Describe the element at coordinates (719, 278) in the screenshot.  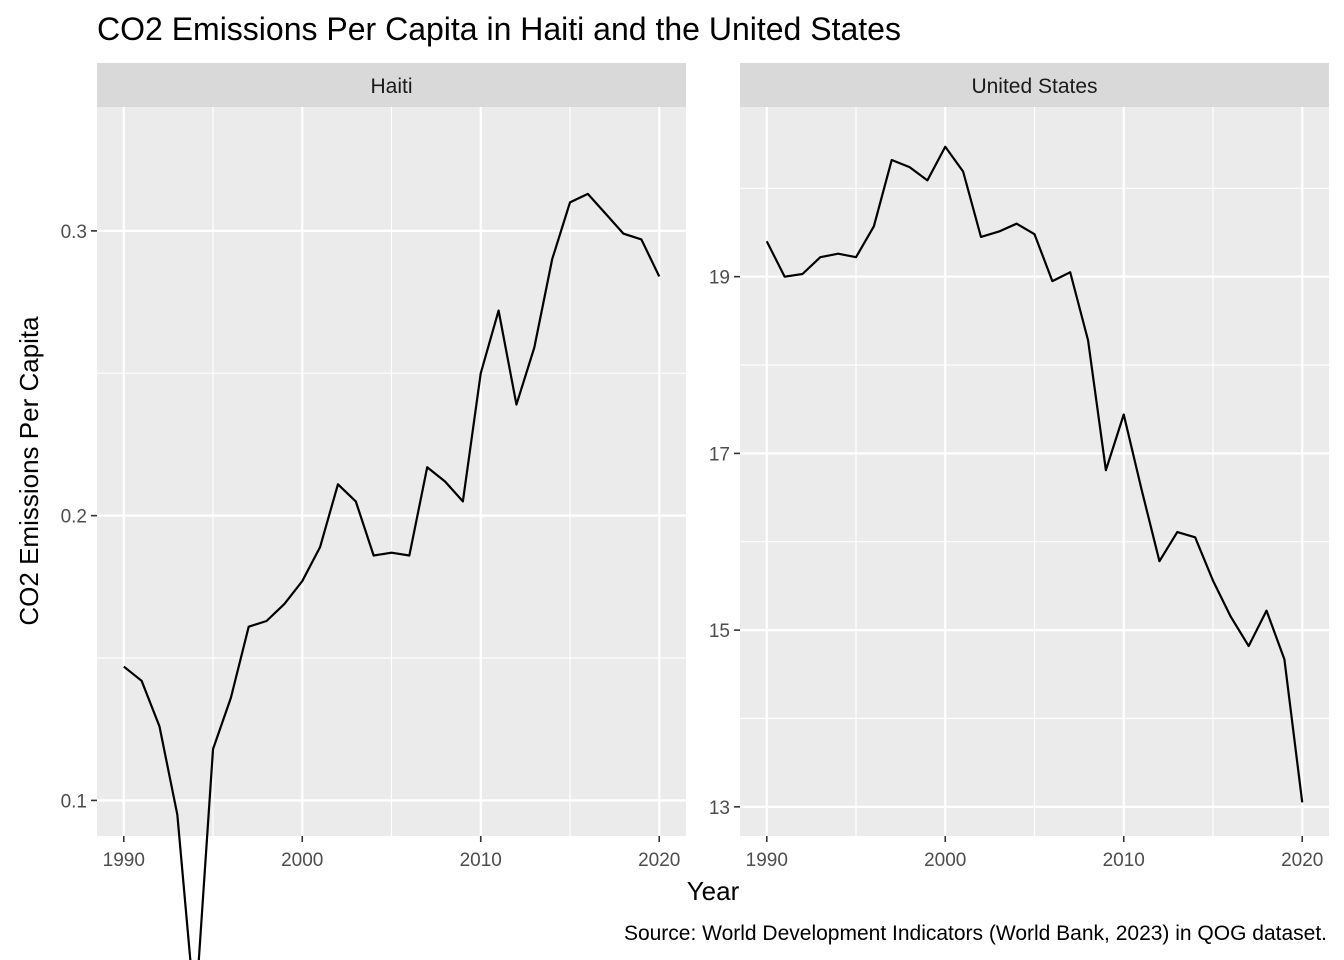
I see `y-tick-label: 19` at that location.